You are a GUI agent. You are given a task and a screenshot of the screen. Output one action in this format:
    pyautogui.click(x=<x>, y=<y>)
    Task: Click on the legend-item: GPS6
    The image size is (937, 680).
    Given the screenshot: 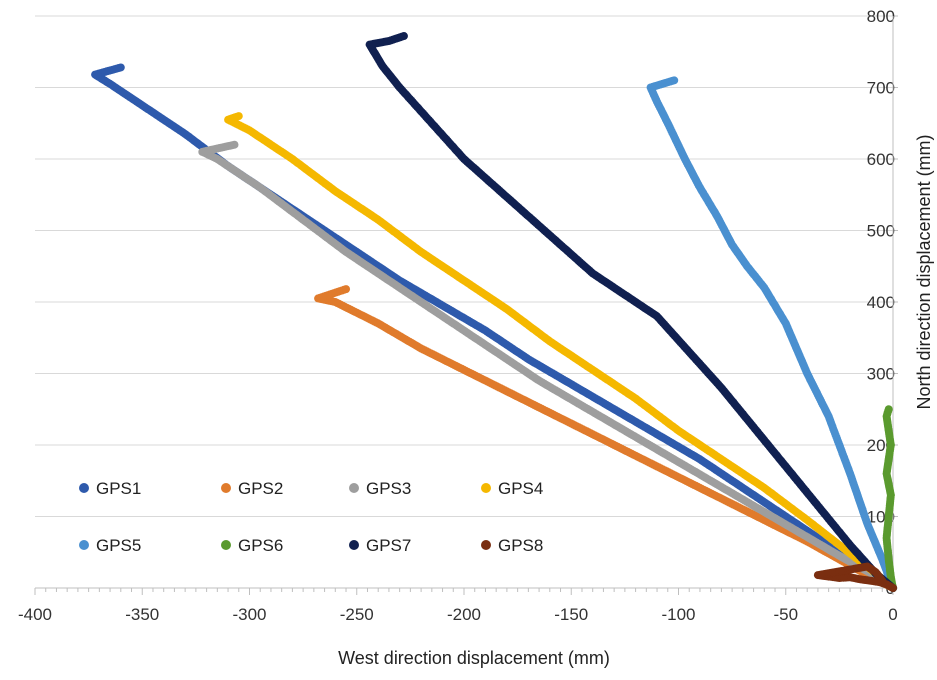 What is the action you would take?
    pyautogui.click(x=252, y=545)
    